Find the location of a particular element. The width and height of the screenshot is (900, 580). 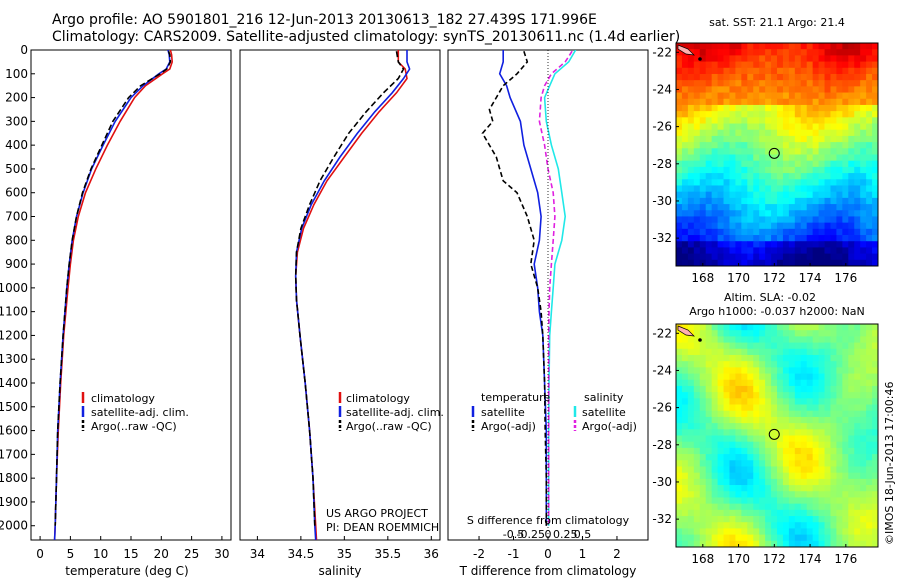

depth-tick-label: 1700 is located at coordinates (14, 454).